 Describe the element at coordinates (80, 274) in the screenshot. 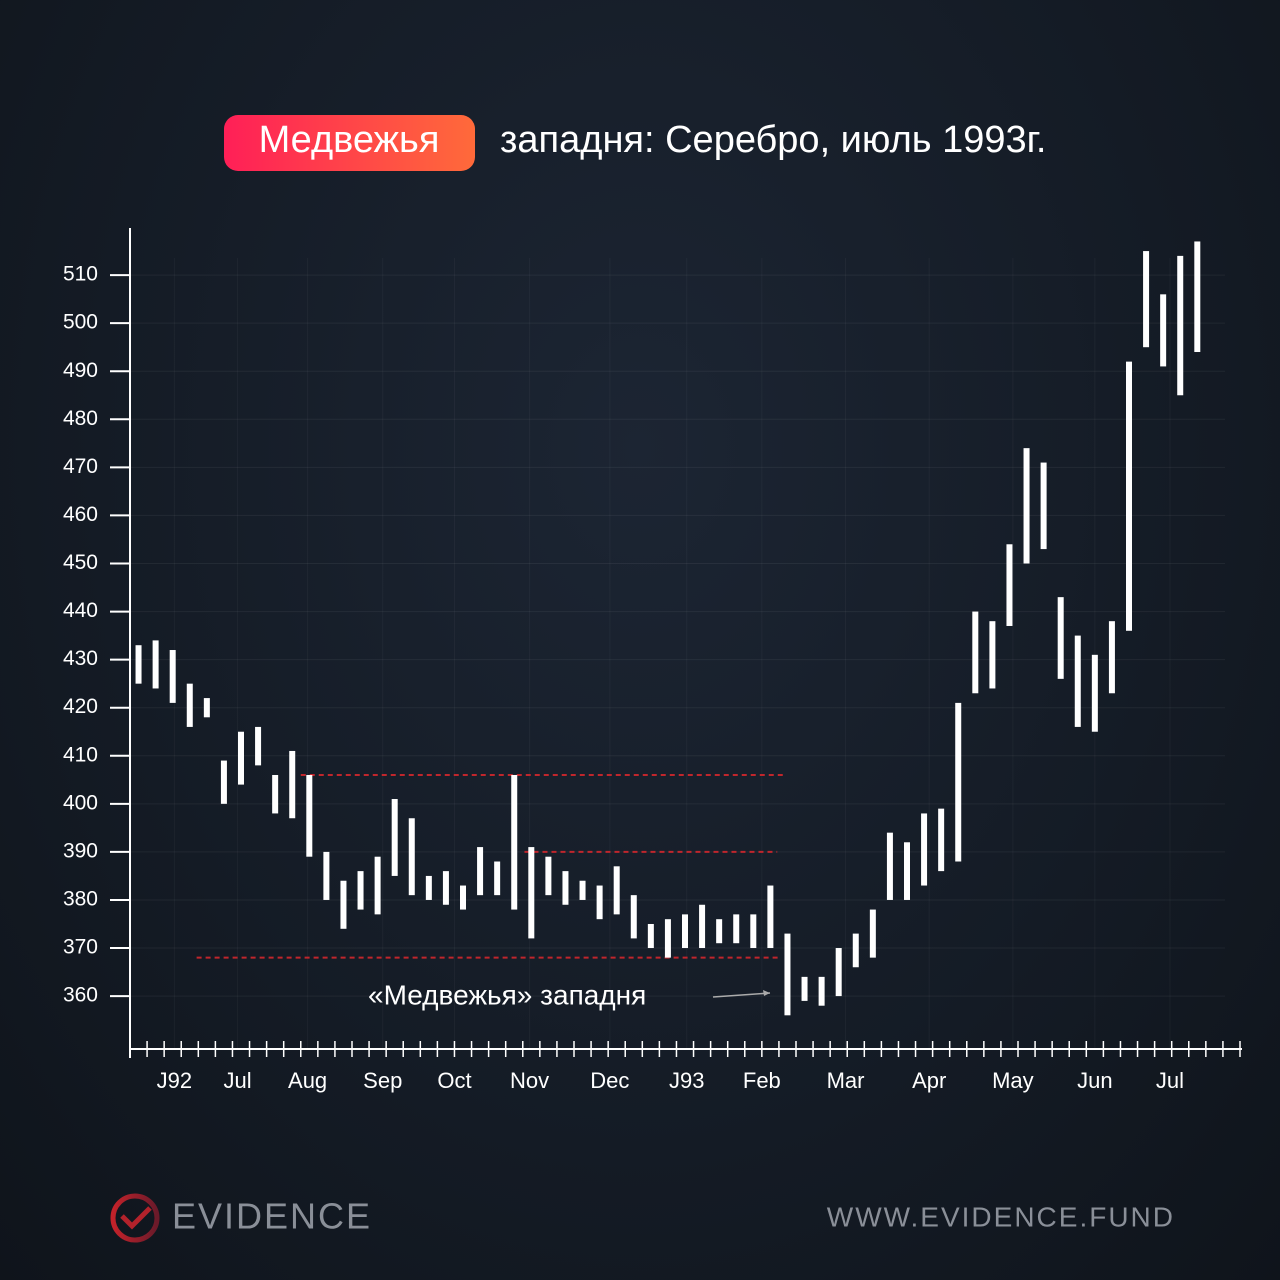

I see `y-tick-label: 510` at that location.